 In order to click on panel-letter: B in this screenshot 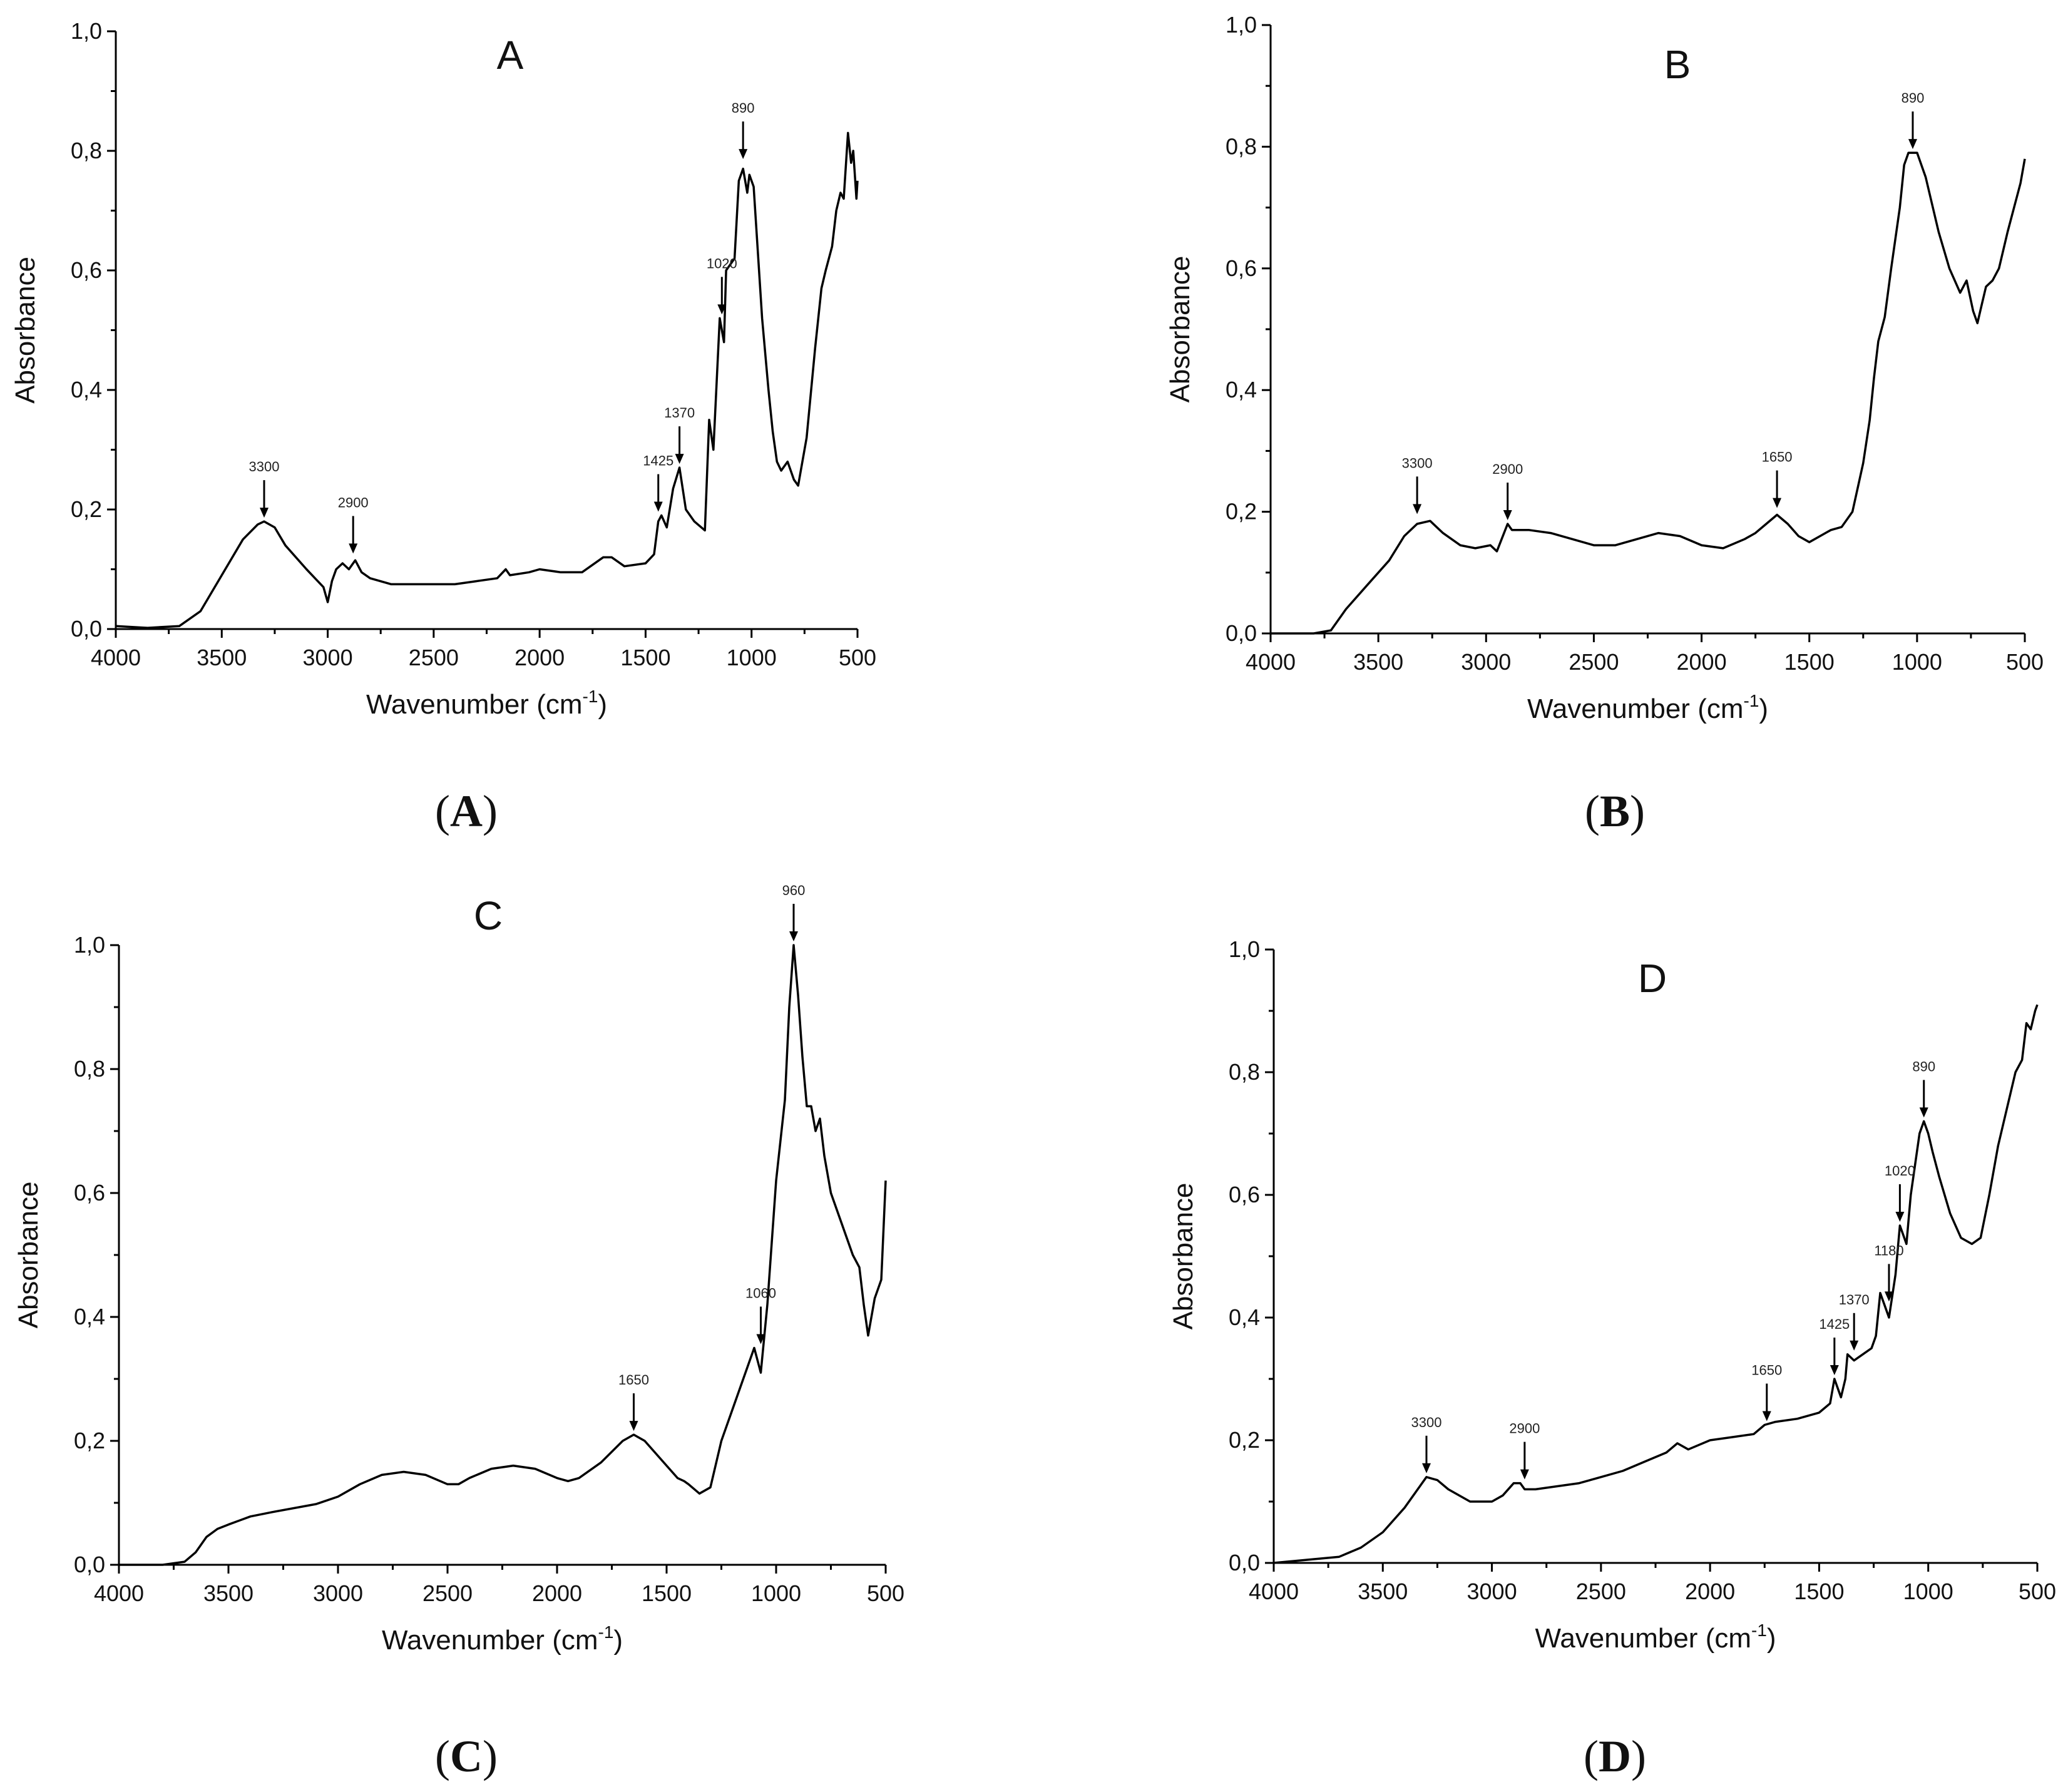, I will do `click(1677, 64)`.